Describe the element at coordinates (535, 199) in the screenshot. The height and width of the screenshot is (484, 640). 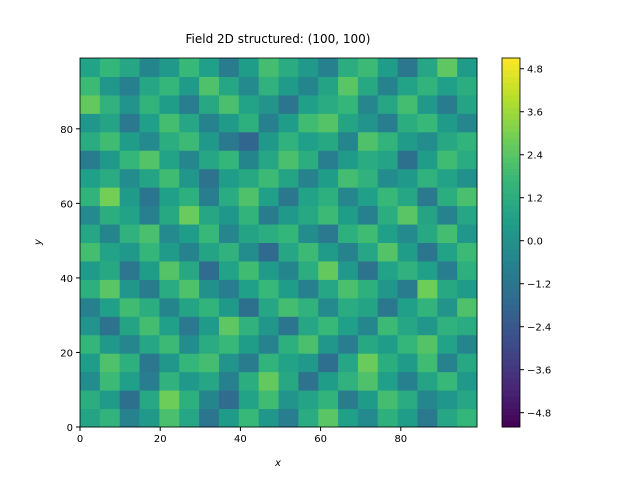
I see `colorbar-tick-label: 1.2` at that location.